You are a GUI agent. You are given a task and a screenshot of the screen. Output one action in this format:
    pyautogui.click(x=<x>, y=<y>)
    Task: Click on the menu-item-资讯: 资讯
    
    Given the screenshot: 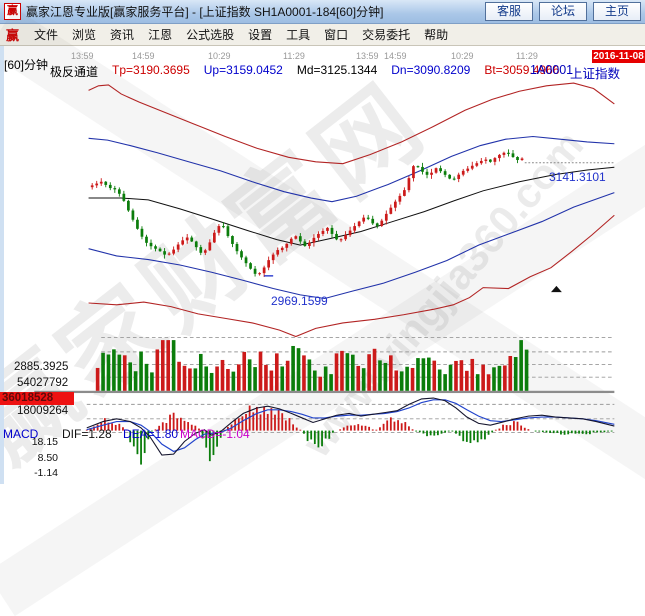 What is the action you would take?
    pyautogui.click(x=122, y=35)
    